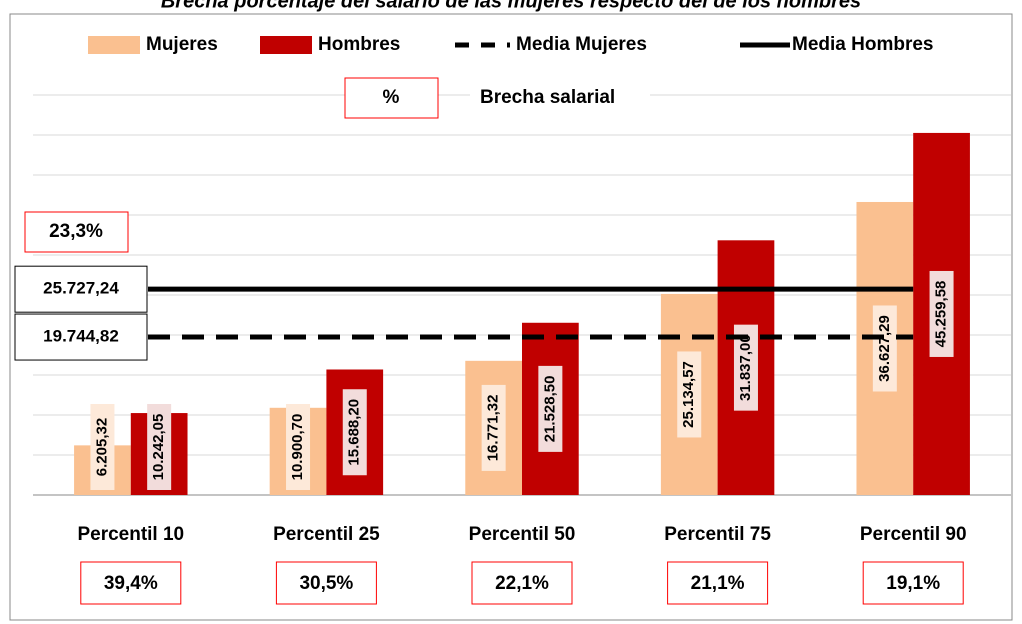 The height and width of the screenshot is (624, 1022). I want to click on x-tick-label: Percentil 90, so click(913, 534).